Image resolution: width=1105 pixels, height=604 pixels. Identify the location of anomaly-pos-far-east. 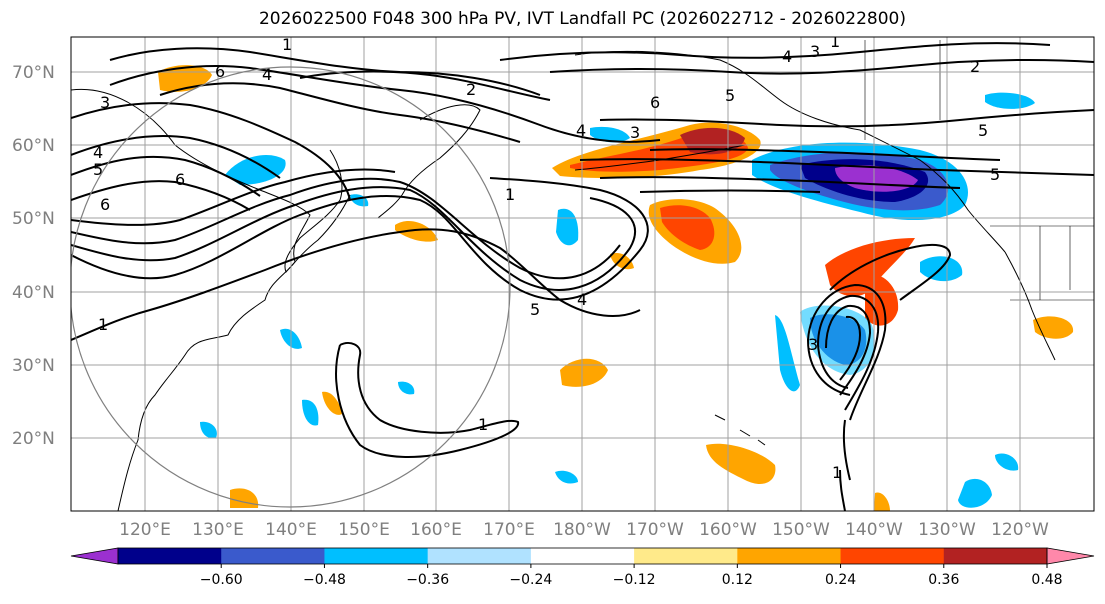
(1053, 327).